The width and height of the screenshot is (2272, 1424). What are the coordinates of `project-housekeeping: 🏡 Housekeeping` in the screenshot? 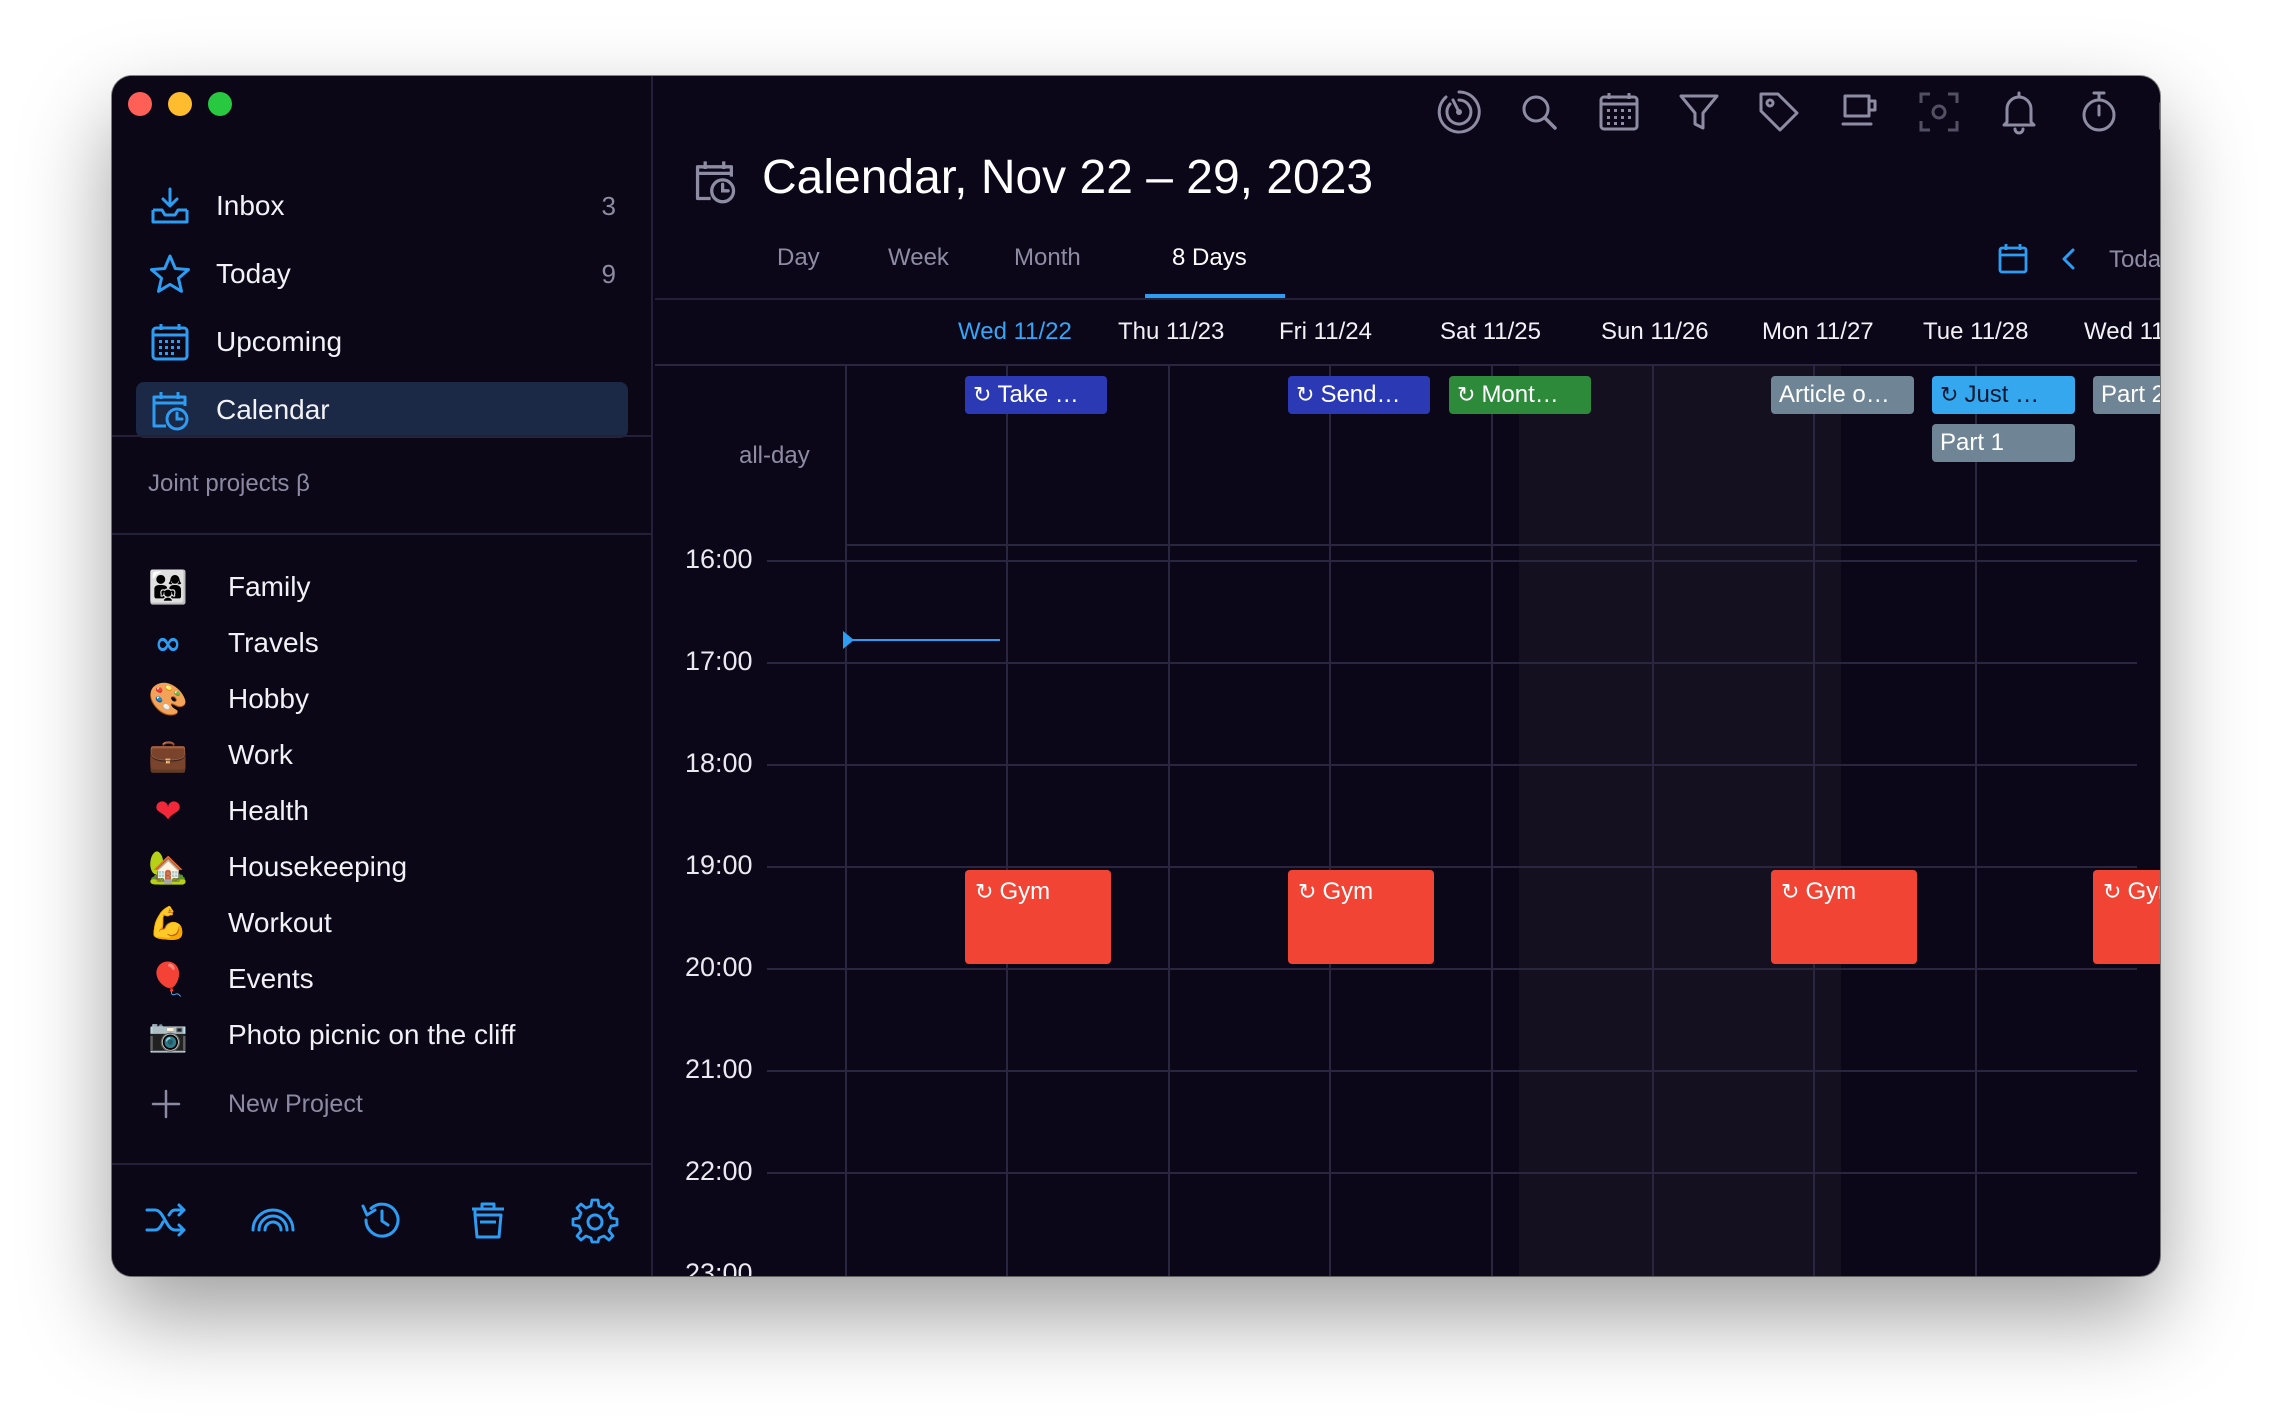 It's located at (388, 867).